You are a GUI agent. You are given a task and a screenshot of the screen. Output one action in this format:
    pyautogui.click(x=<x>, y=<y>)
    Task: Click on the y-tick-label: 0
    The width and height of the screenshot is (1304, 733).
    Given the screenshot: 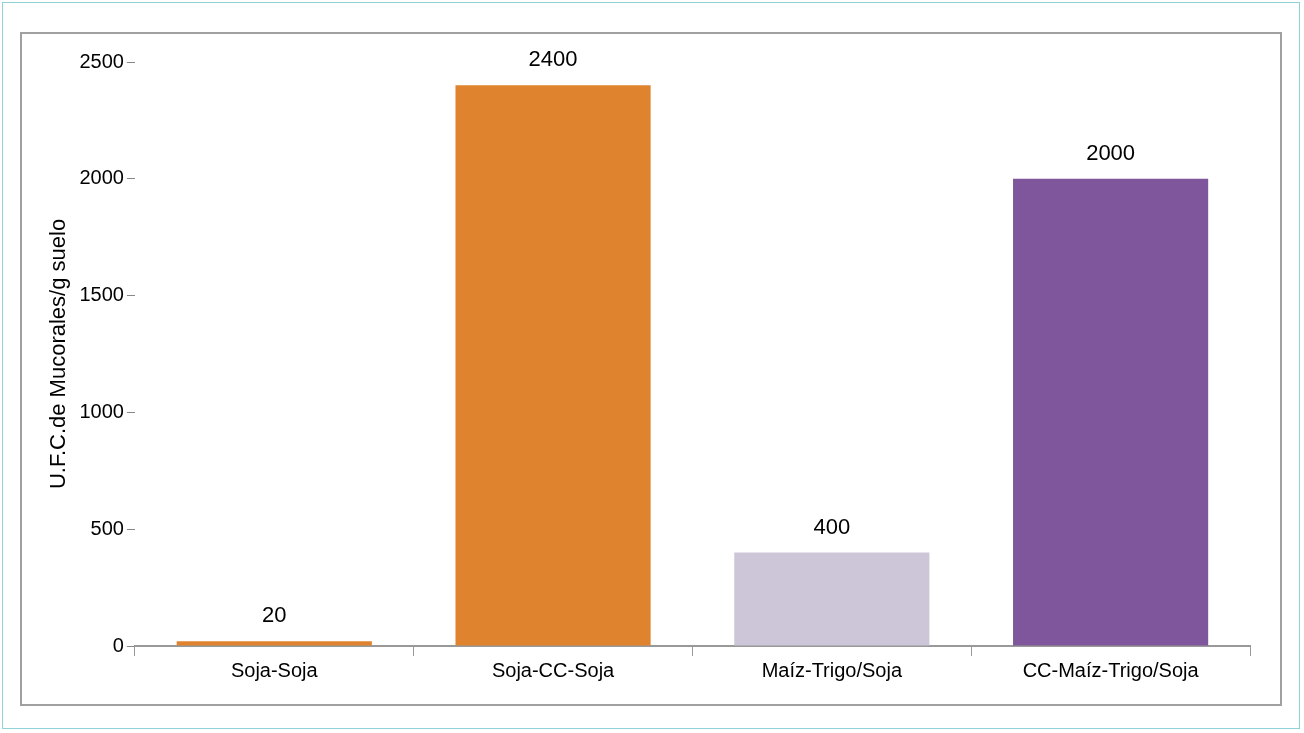 What is the action you would take?
    pyautogui.click(x=118, y=644)
    